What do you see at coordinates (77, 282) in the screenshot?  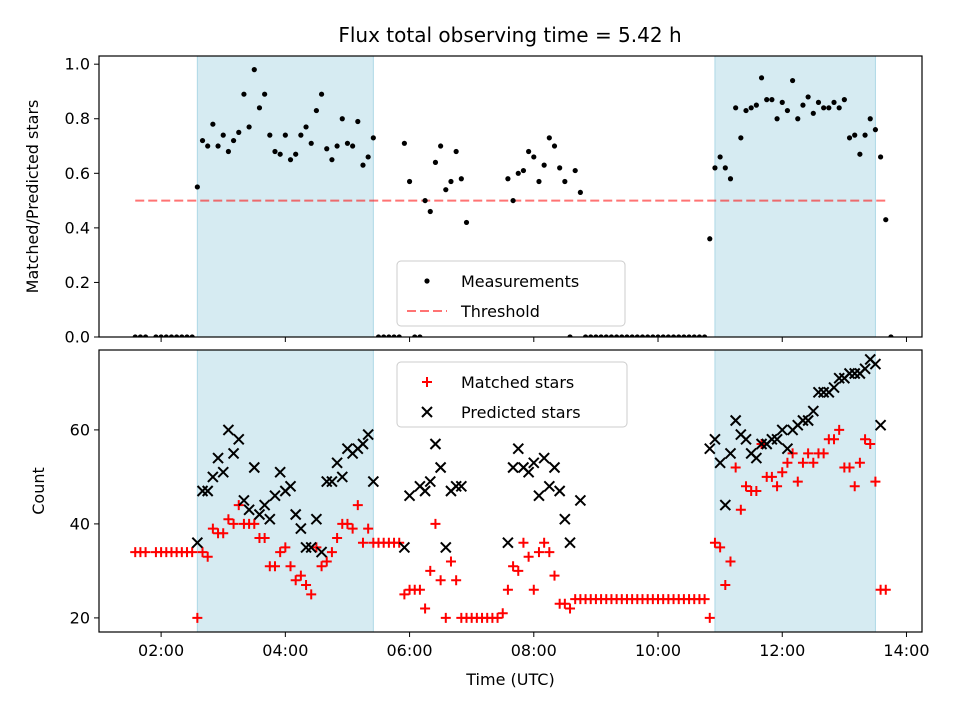 I see `y-tick-label: 0.2` at bounding box center [77, 282].